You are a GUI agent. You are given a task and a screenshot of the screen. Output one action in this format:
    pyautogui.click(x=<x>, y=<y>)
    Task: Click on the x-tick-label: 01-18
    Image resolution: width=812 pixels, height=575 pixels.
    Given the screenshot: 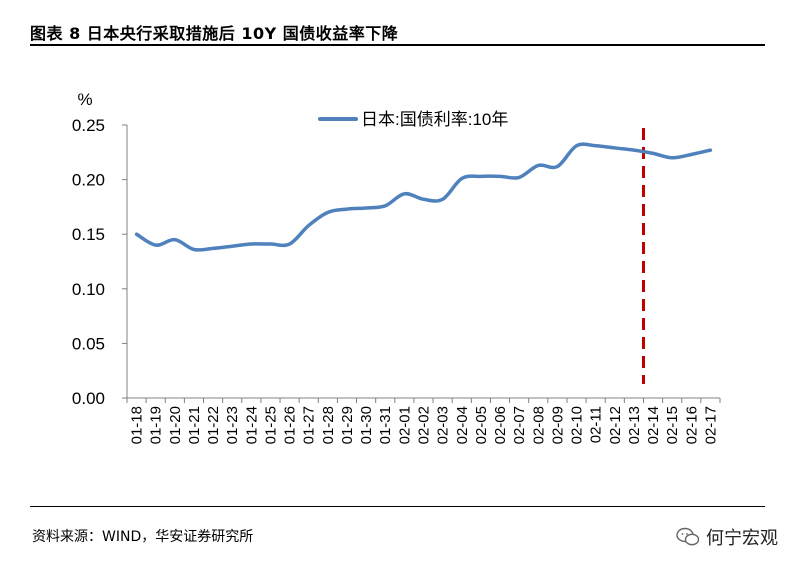 What is the action you would take?
    pyautogui.click(x=137, y=425)
    